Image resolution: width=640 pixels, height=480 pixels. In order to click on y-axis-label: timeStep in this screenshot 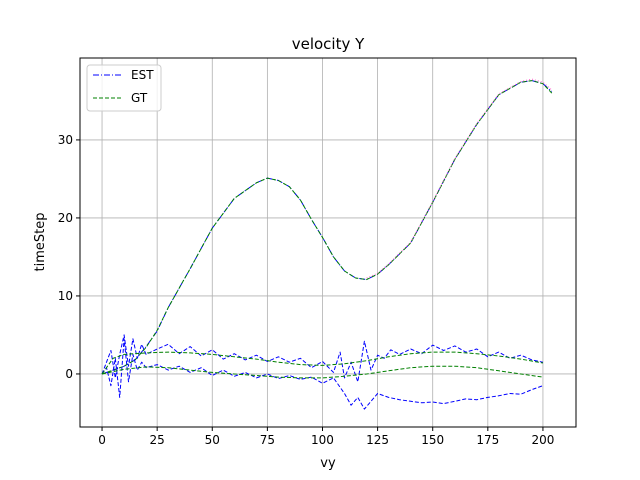, I will do `click(40, 242)`.